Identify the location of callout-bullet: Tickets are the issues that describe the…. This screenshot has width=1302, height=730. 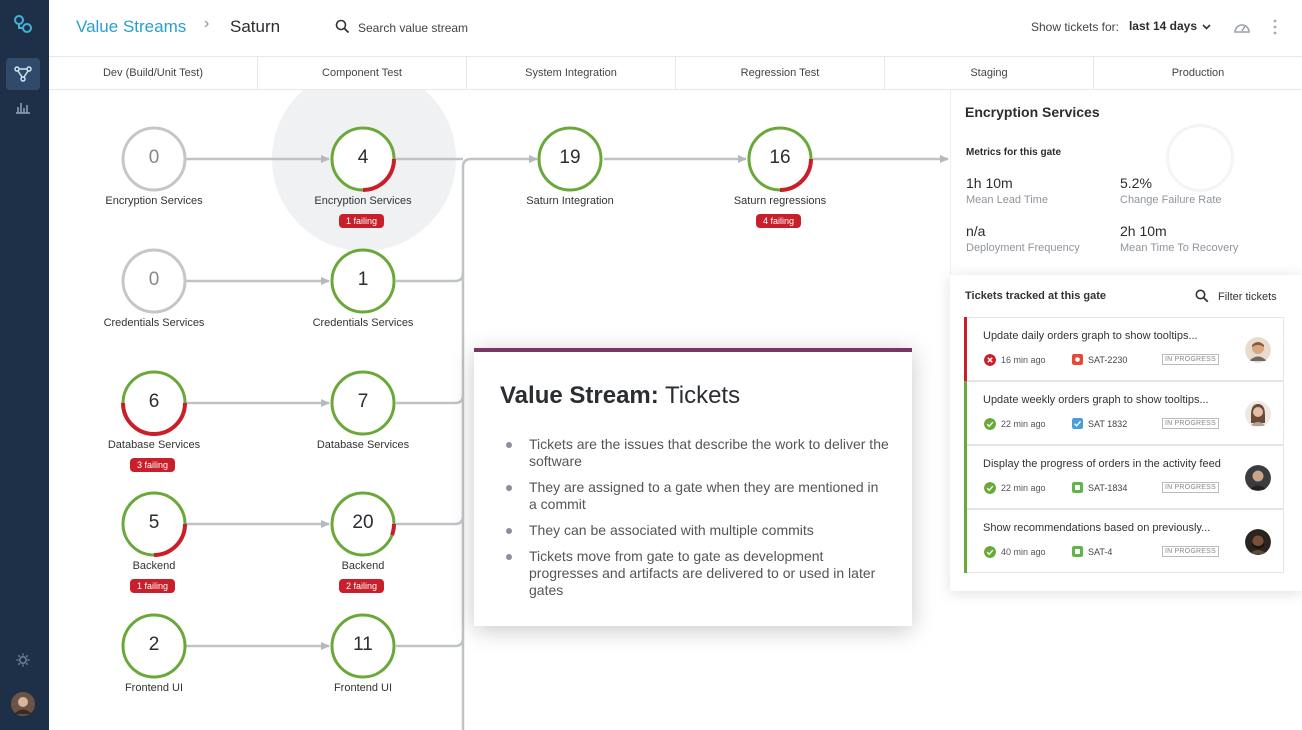
(696, 453).